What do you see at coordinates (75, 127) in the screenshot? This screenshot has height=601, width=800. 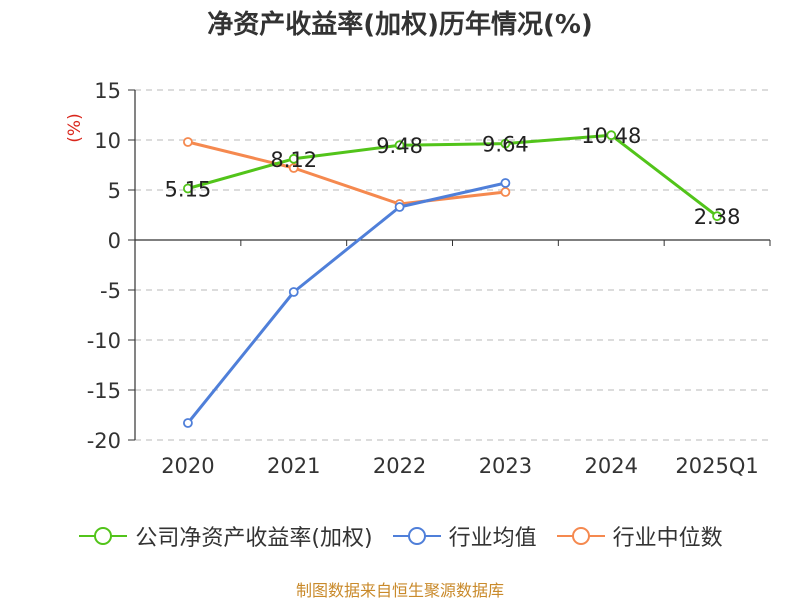 I see `y-axis-label: (%)` at bounding box center [75, 127].